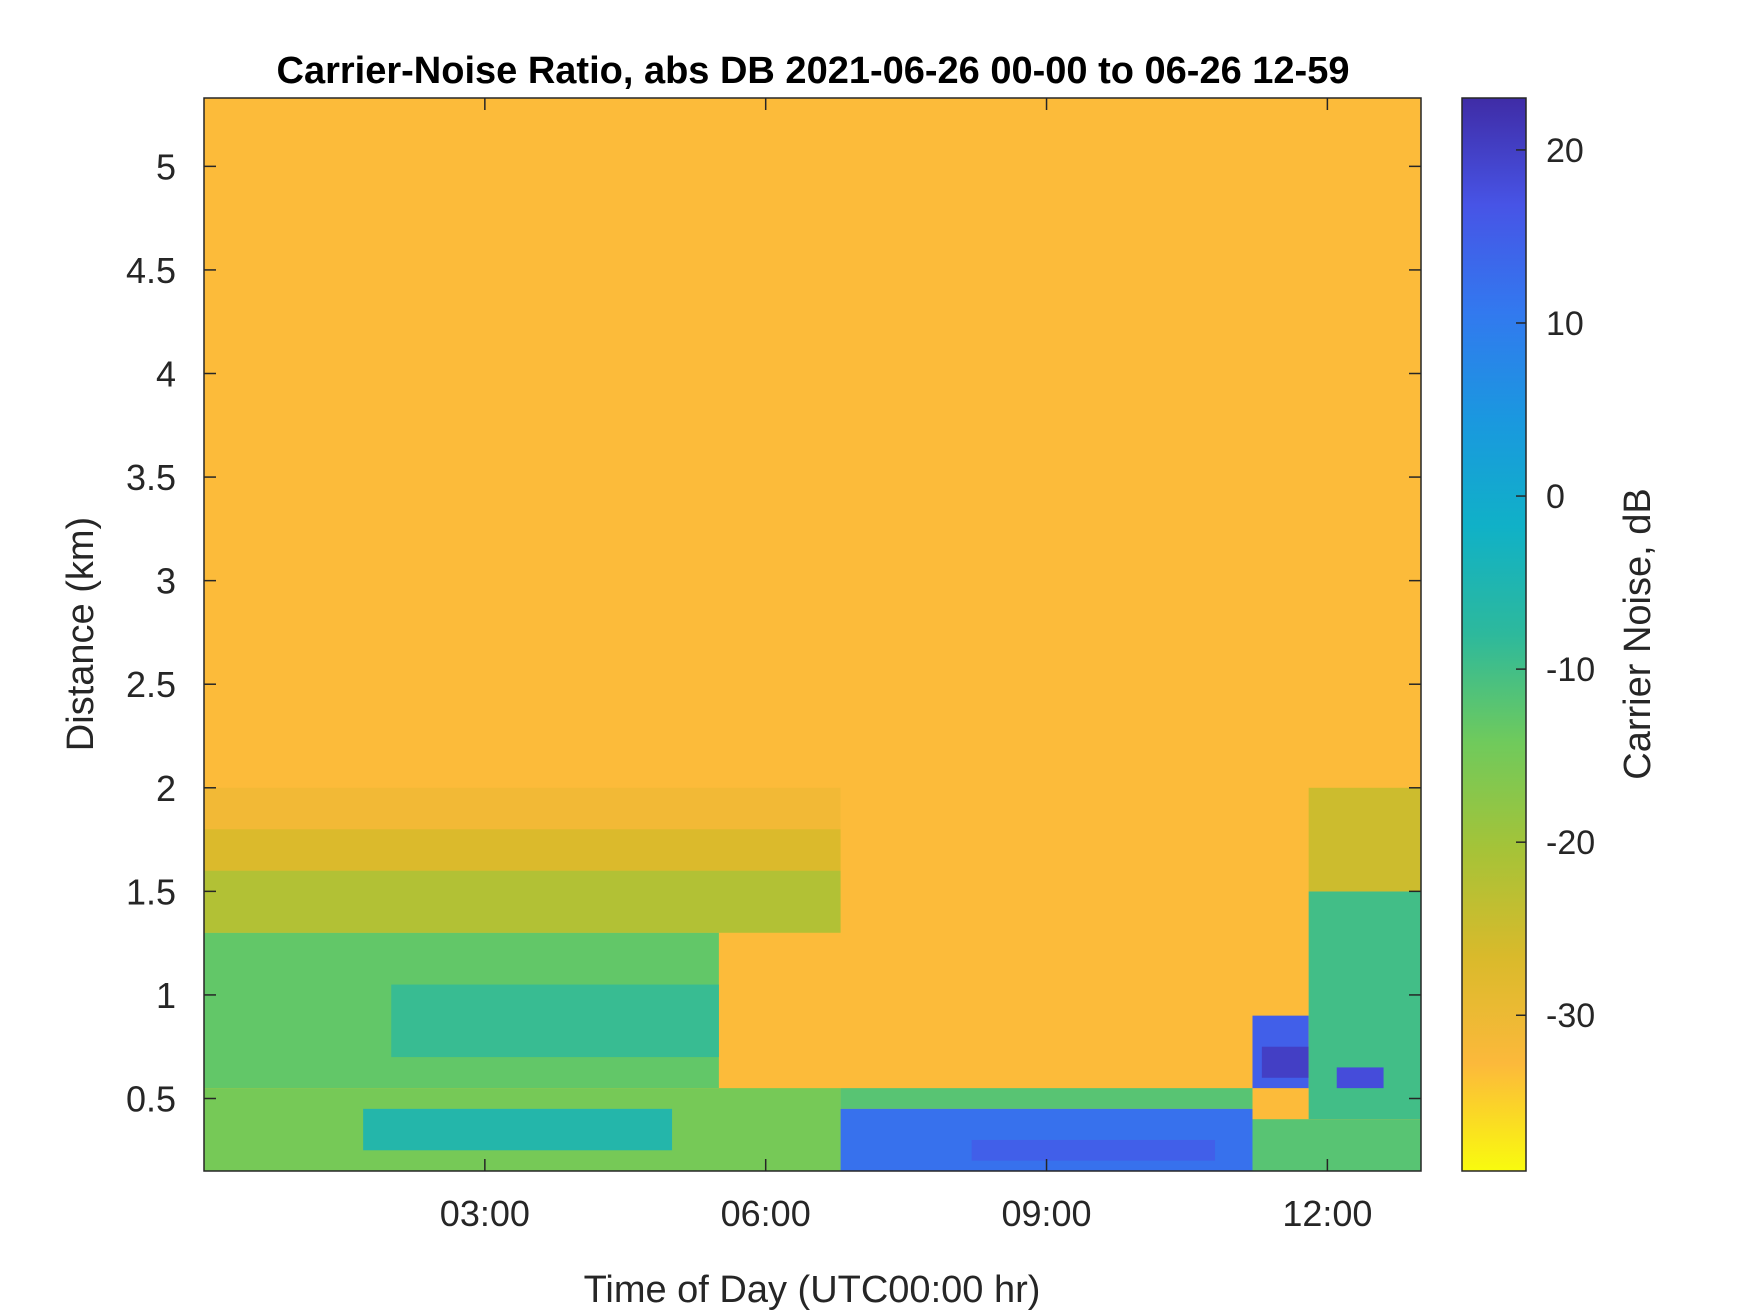  What do you see at coordinates (1565, 324) in the screenshot?
I see `colorbar-tick-label-4: 10` at bounding box center [1565, 324].